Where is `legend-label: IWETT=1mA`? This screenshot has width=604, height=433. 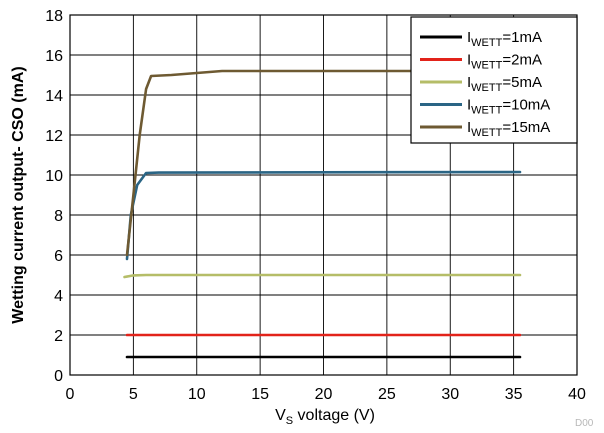
legend-label: IWETT=1mA is located at coordinates (504, 39).